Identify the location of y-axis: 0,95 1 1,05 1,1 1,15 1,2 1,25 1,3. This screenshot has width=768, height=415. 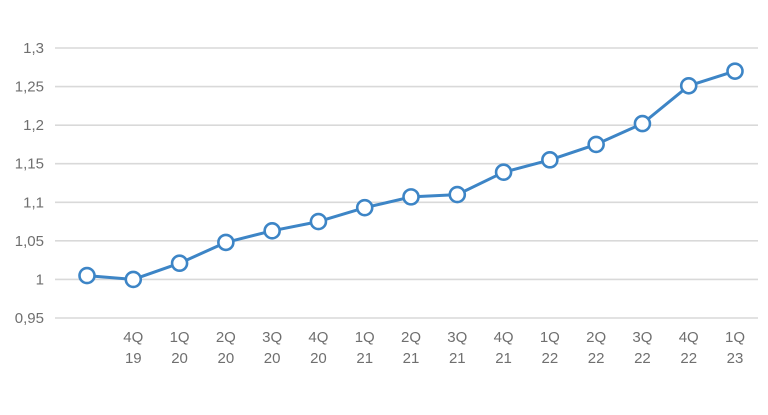
(29, 183).